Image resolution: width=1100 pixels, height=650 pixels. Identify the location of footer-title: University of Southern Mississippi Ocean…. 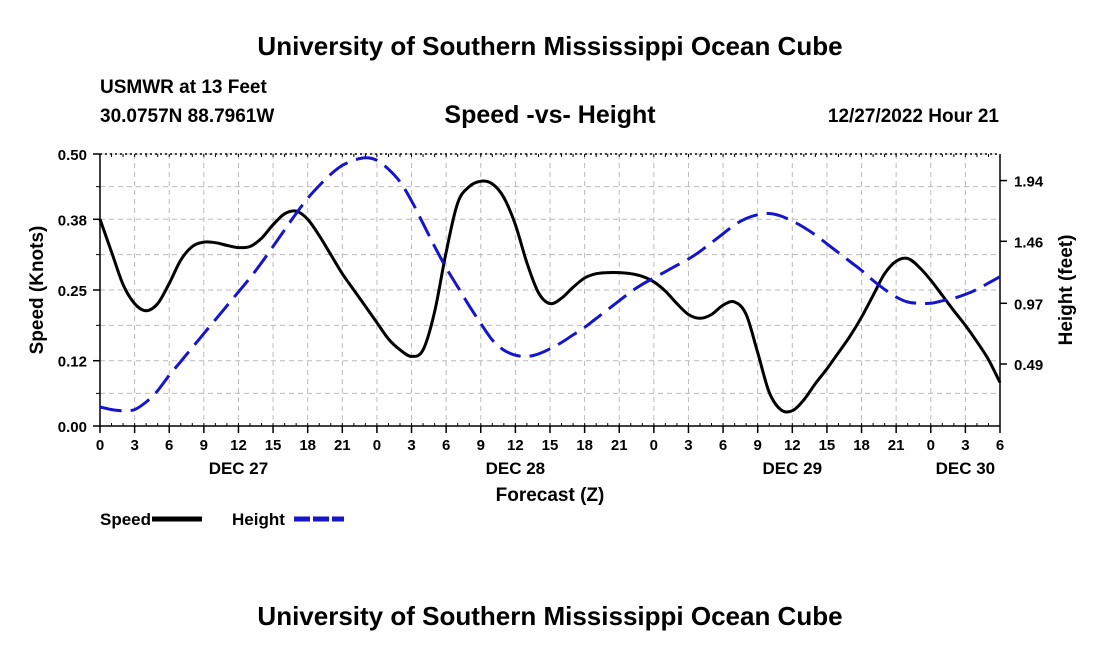
(550, 616).